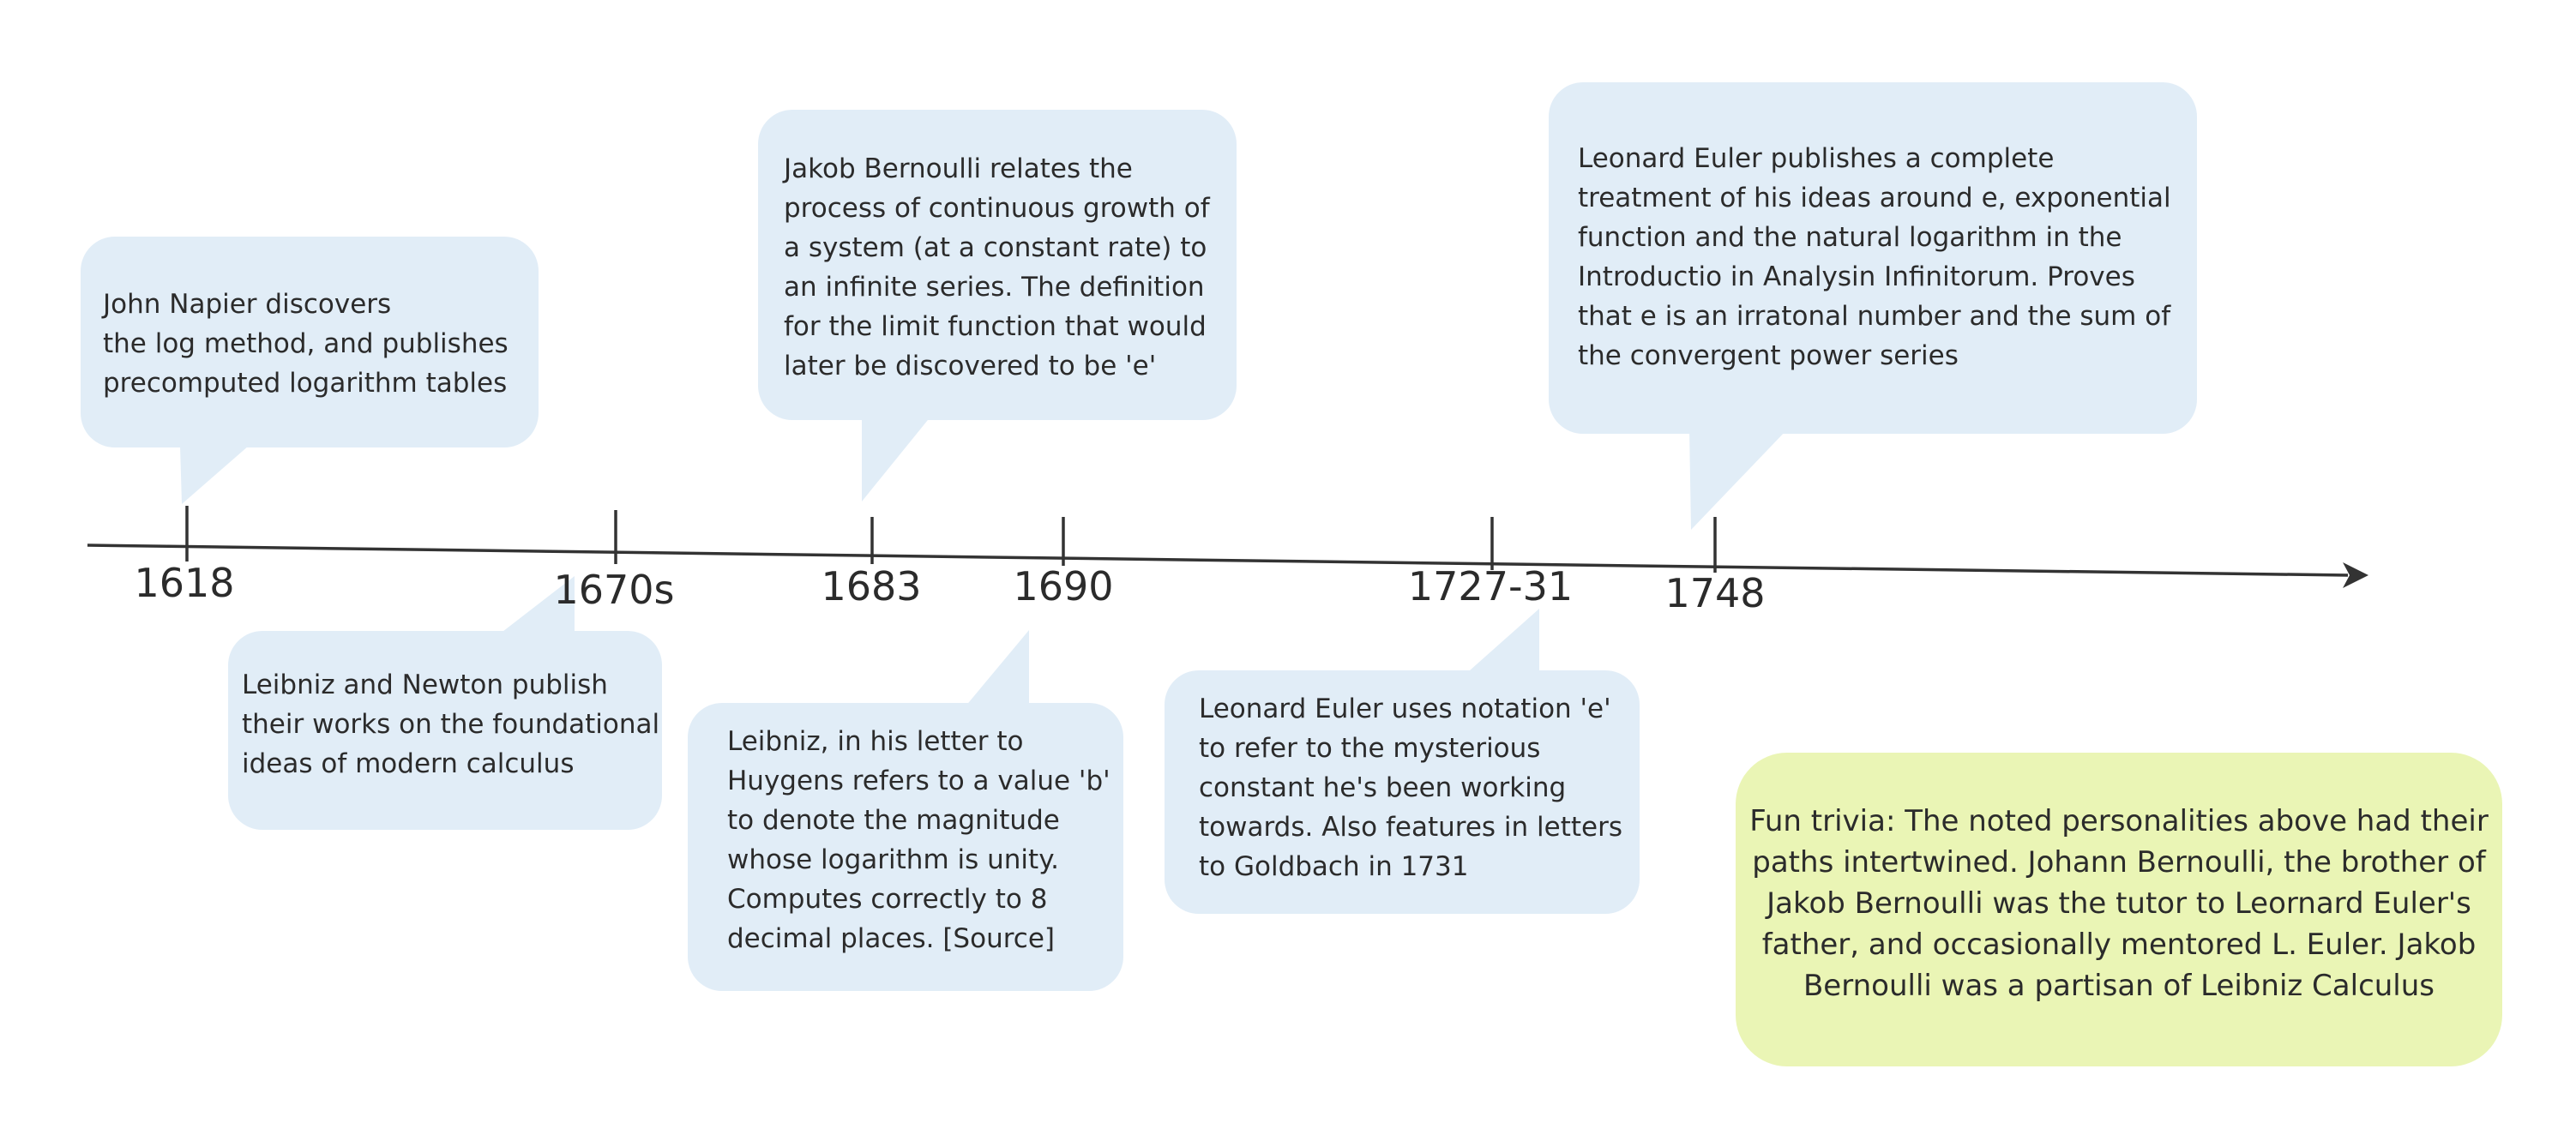 The height and width of the screenshot is (1141, 2576). Describe the element at coordinates (1218, 560) in the screenshot. I see `timeline-axis` at that location.